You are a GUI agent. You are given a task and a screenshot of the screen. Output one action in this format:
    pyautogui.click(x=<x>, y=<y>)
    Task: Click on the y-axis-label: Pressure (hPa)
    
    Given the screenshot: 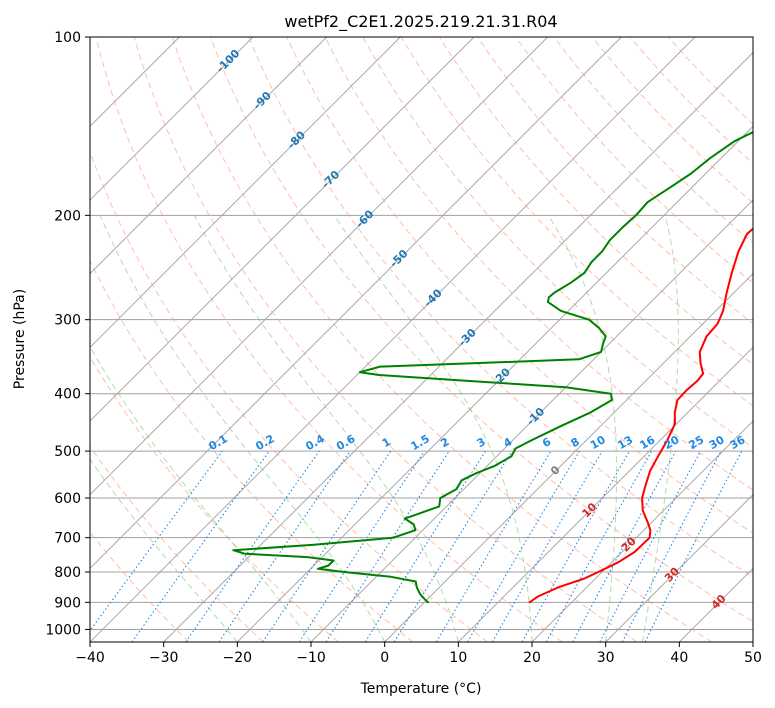 What is the action you would take?
    pyautogui.click(x=20, y=339)
    